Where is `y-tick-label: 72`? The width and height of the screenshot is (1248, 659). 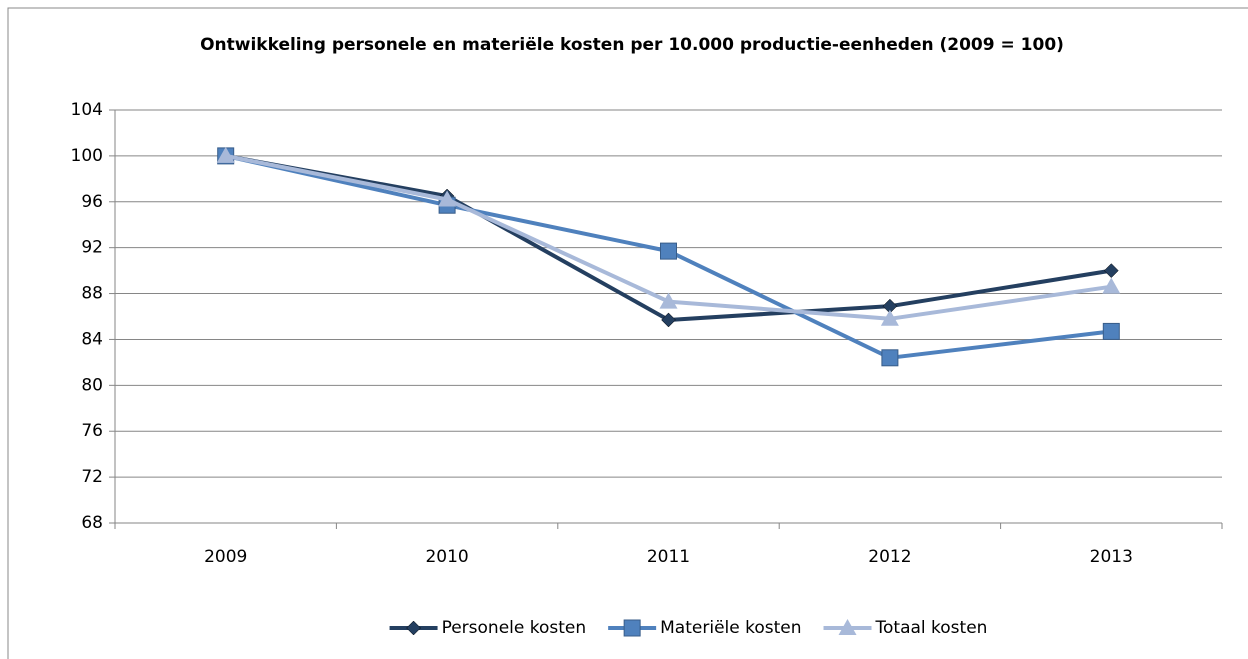
y-tick-label: 72 is located at coordinates (92, 477).